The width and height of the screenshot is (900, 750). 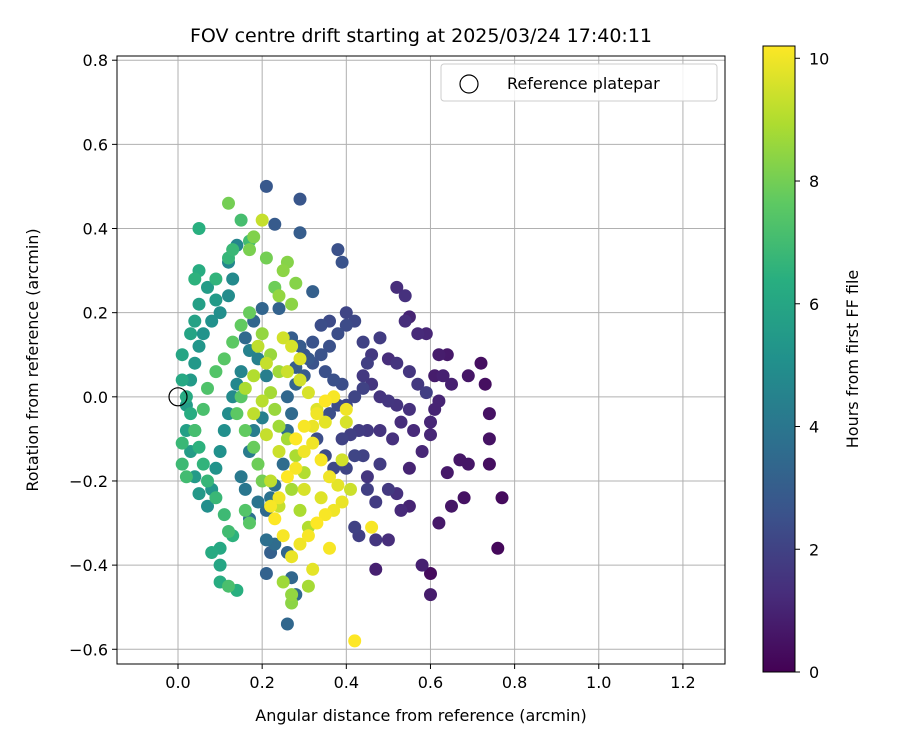 What do you see at coordinates (88, 649) in the screenshot?
I see `y-tick-label: −0.6` at bounding box center [88, 649].